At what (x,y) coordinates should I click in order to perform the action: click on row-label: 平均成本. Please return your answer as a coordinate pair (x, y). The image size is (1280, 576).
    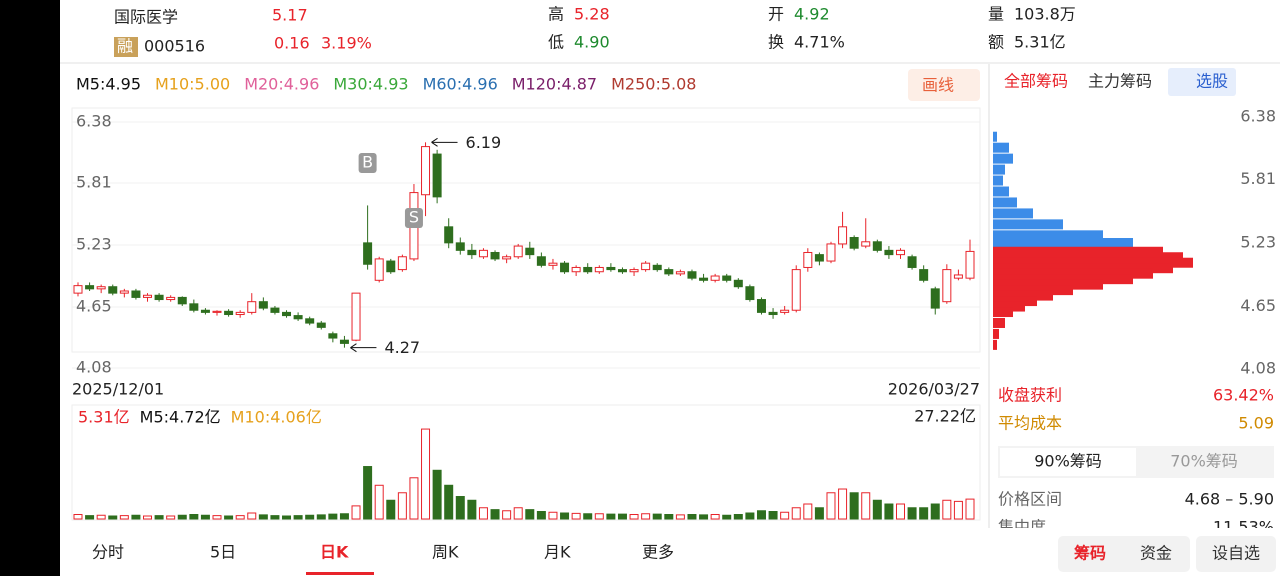
    Looking at the image, I should click on (1030, 423).